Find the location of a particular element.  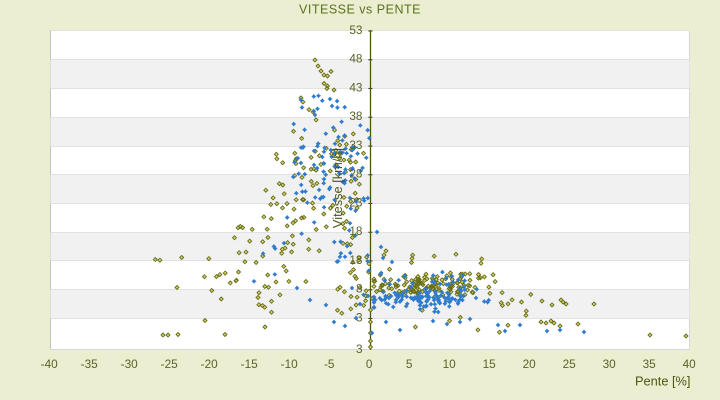

svg-text: -30 is located at coordinates (129, 364).